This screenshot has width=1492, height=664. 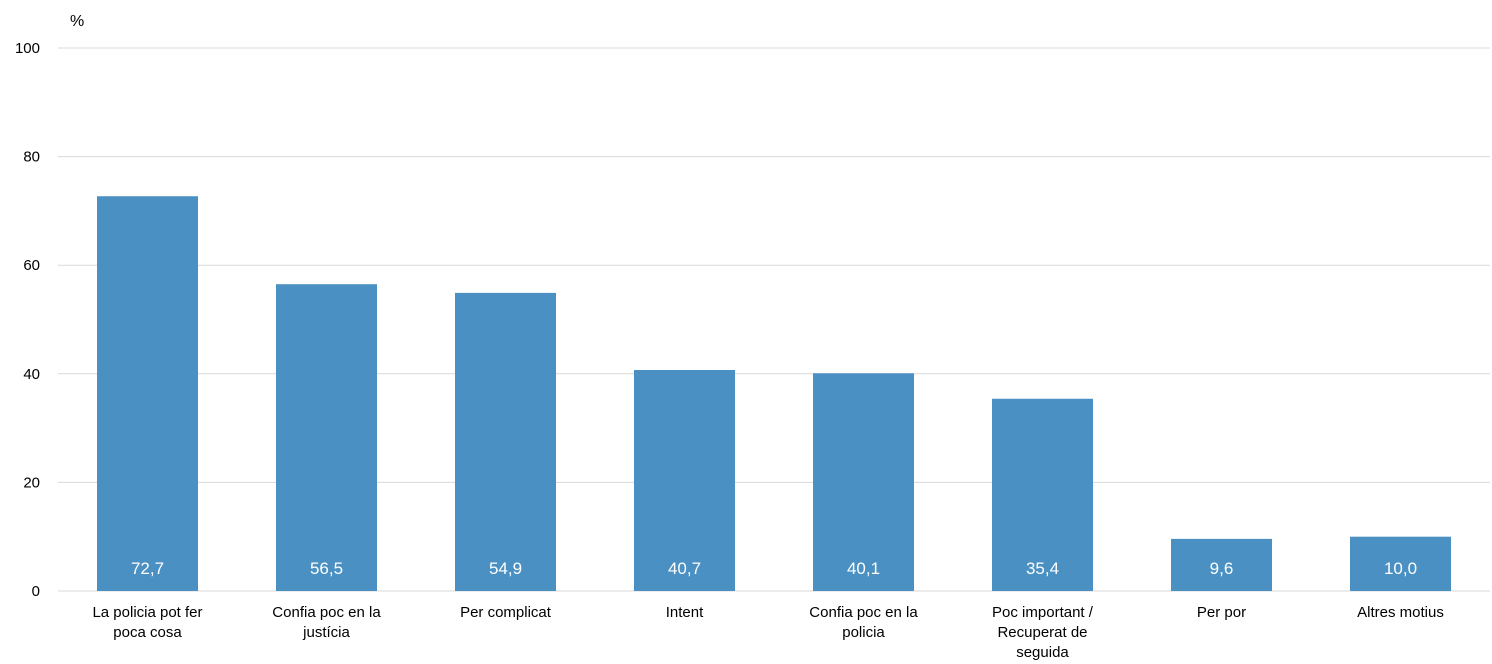 I want to click on category-label: Per complicat, so click(x=506, y=612).